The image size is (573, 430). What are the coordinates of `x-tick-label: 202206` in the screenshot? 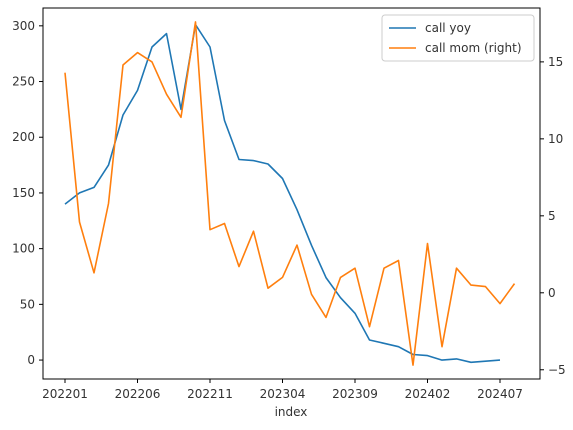 It's located at (138, 394).